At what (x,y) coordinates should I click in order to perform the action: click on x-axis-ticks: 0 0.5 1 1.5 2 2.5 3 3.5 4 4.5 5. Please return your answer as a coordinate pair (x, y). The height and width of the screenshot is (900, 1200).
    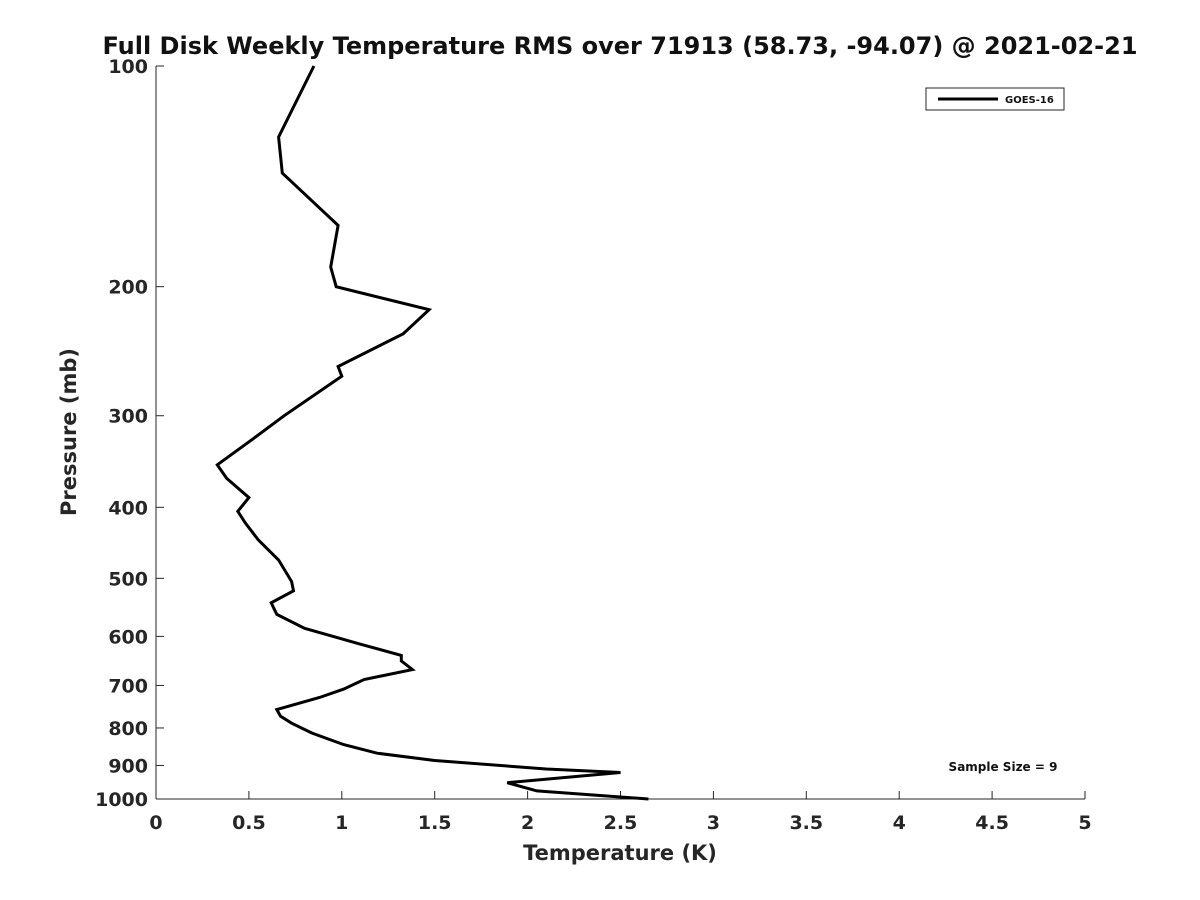
    Looking at the image, I should click on (620, 812).